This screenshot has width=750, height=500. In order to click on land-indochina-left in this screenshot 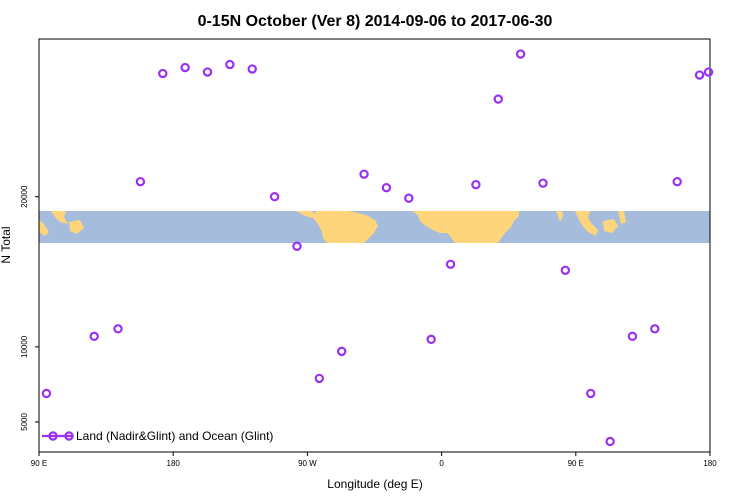, I will do `click(59, 217)`.